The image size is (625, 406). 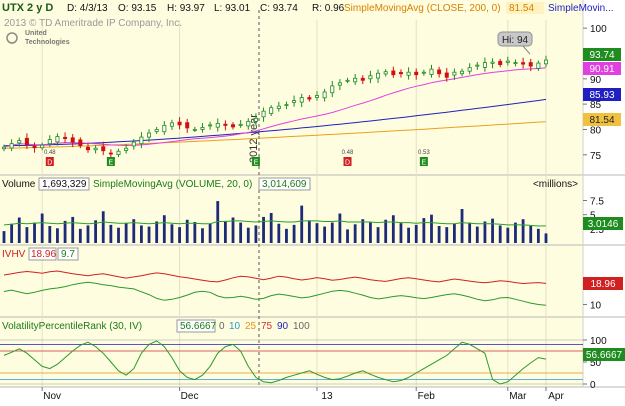 I want to click on volume-average-line, so click(x=275, y=223).